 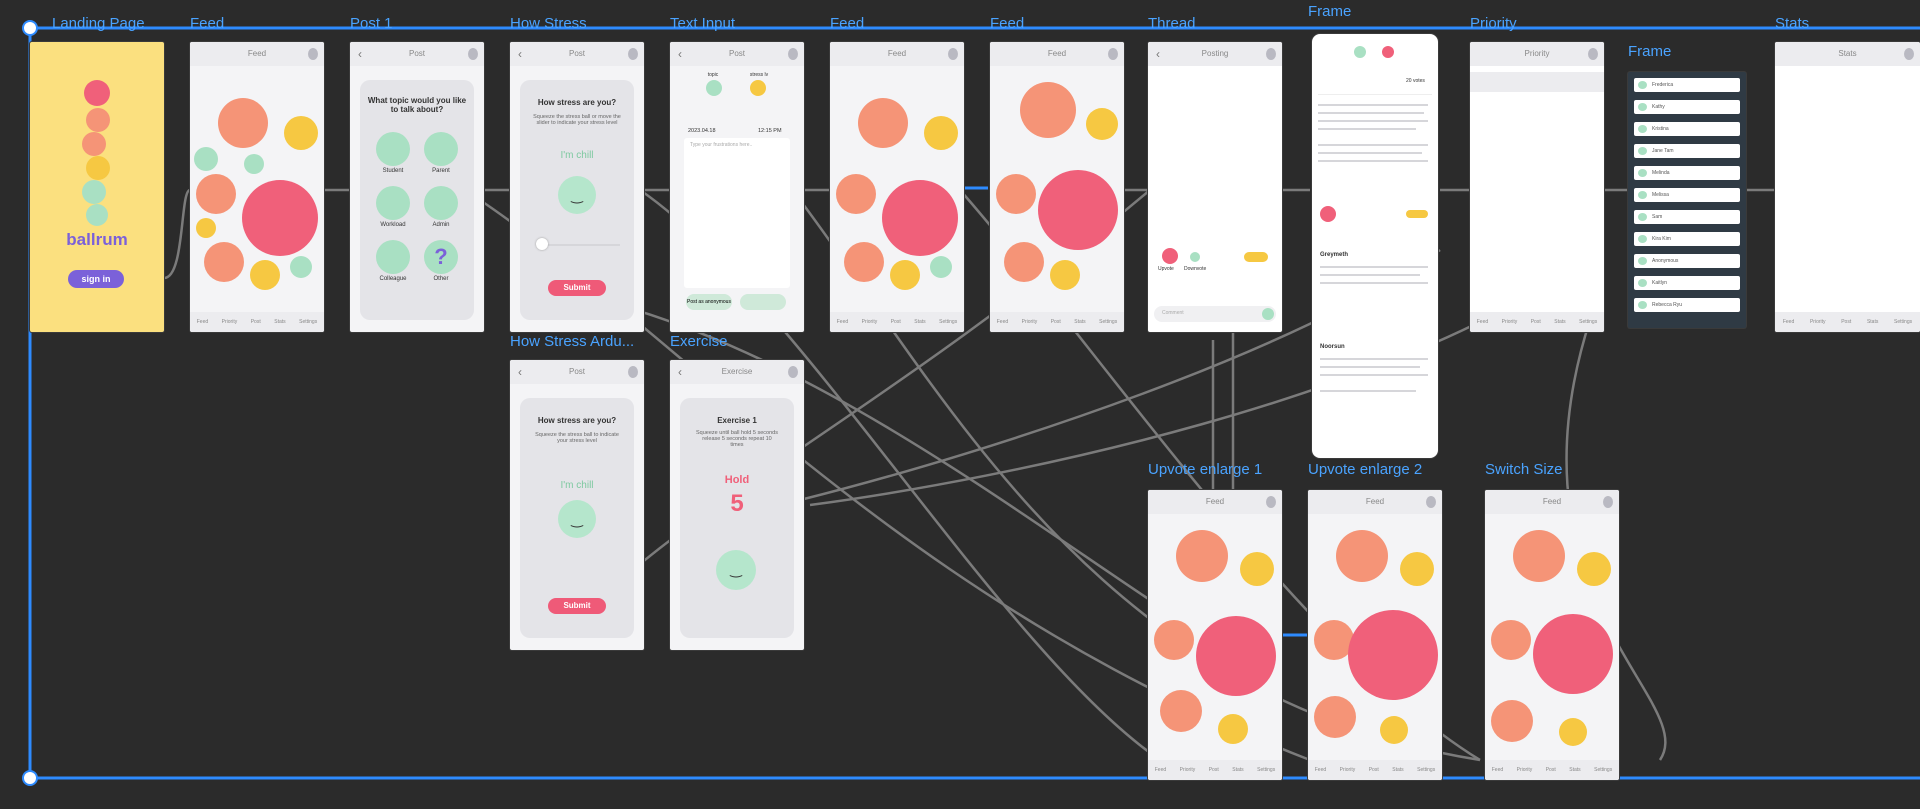 What do you see at coordinates (1375, 246) in the screenshot?
I see `frame-thread-detail: 20 votes Greymeth Noorsun` at bounding box center [1375, 246].